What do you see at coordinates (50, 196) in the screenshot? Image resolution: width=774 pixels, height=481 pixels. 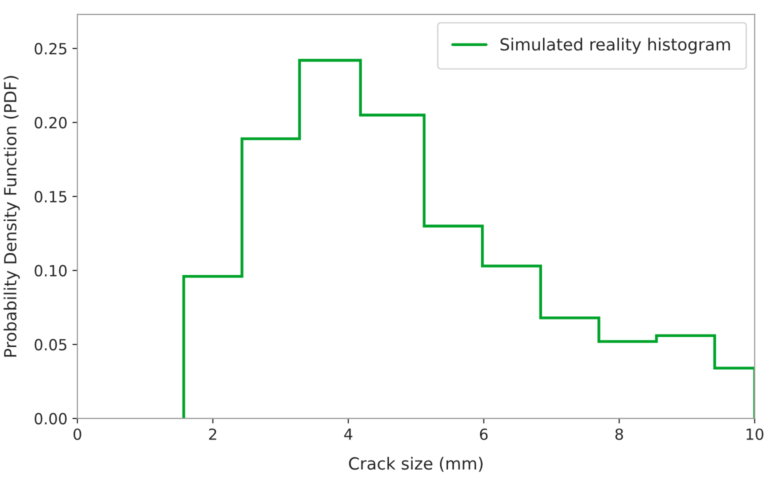 I see `y-tick-label: 0.15` at bounding box center [50, 196].